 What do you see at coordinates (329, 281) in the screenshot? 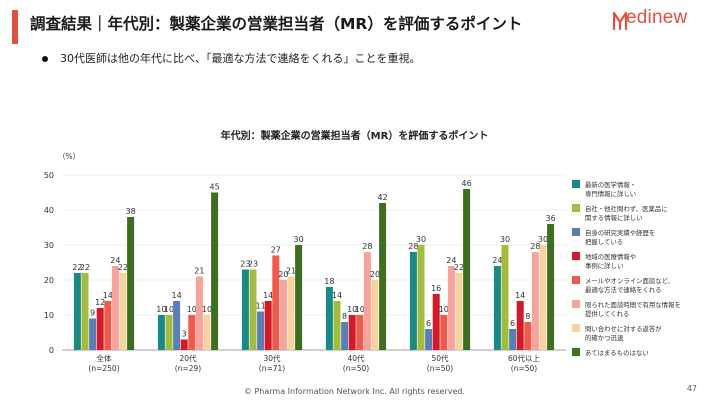
I see `data-label: 18` at bounding box center [329, 281].